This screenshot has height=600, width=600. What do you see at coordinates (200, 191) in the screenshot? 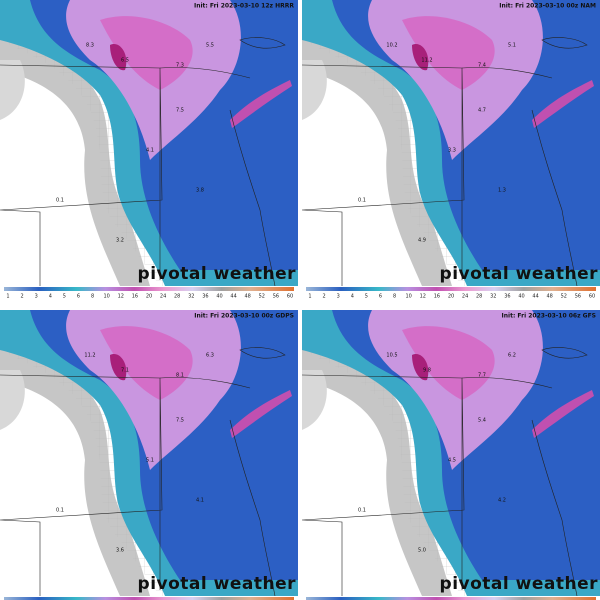
I see `map-value: 3.8` at bounding box center [200, 191].